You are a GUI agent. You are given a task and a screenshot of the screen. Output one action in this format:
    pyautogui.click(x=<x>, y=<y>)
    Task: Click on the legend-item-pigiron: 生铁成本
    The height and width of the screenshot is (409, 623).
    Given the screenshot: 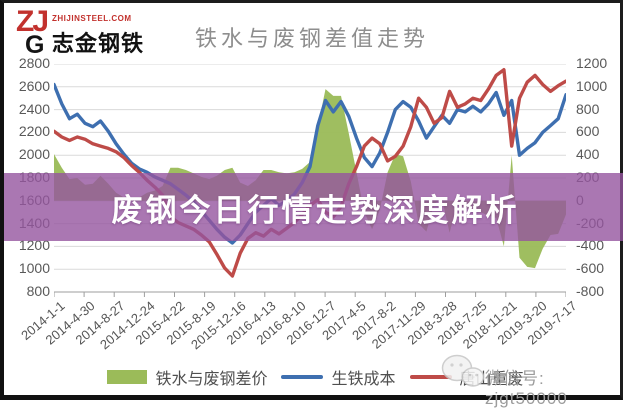 What is the action you would take?
    pyautogui.click(x=338, y=377)
    